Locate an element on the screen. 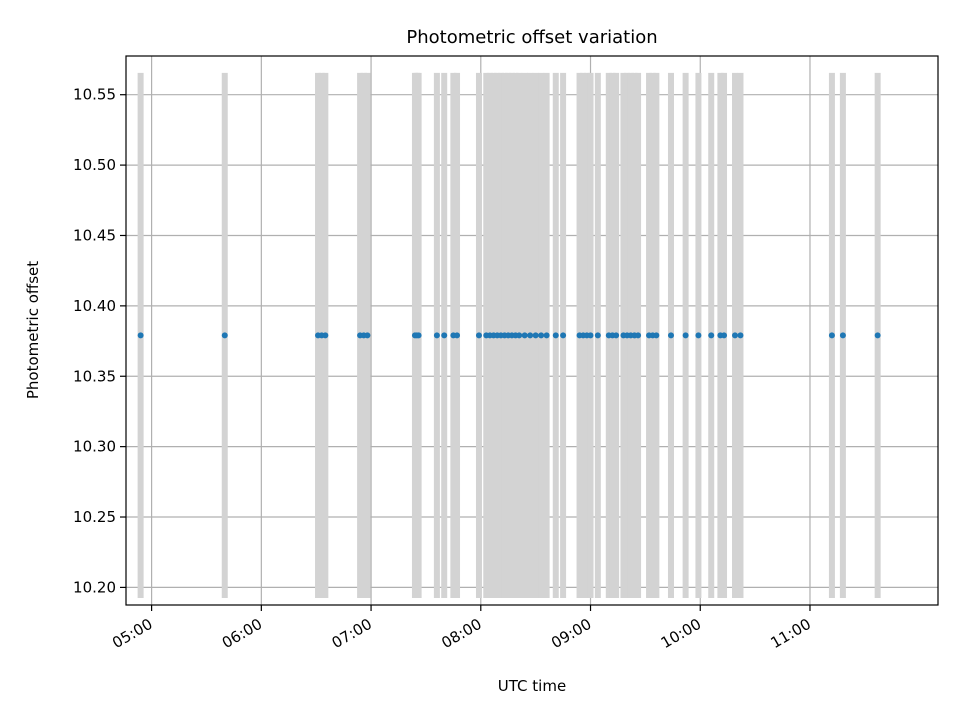  y-axis-ticks: 10.20 10.25 10.30 10.35 10.40 10.45 10.50 10.55 is located at coordinates (99, 341).